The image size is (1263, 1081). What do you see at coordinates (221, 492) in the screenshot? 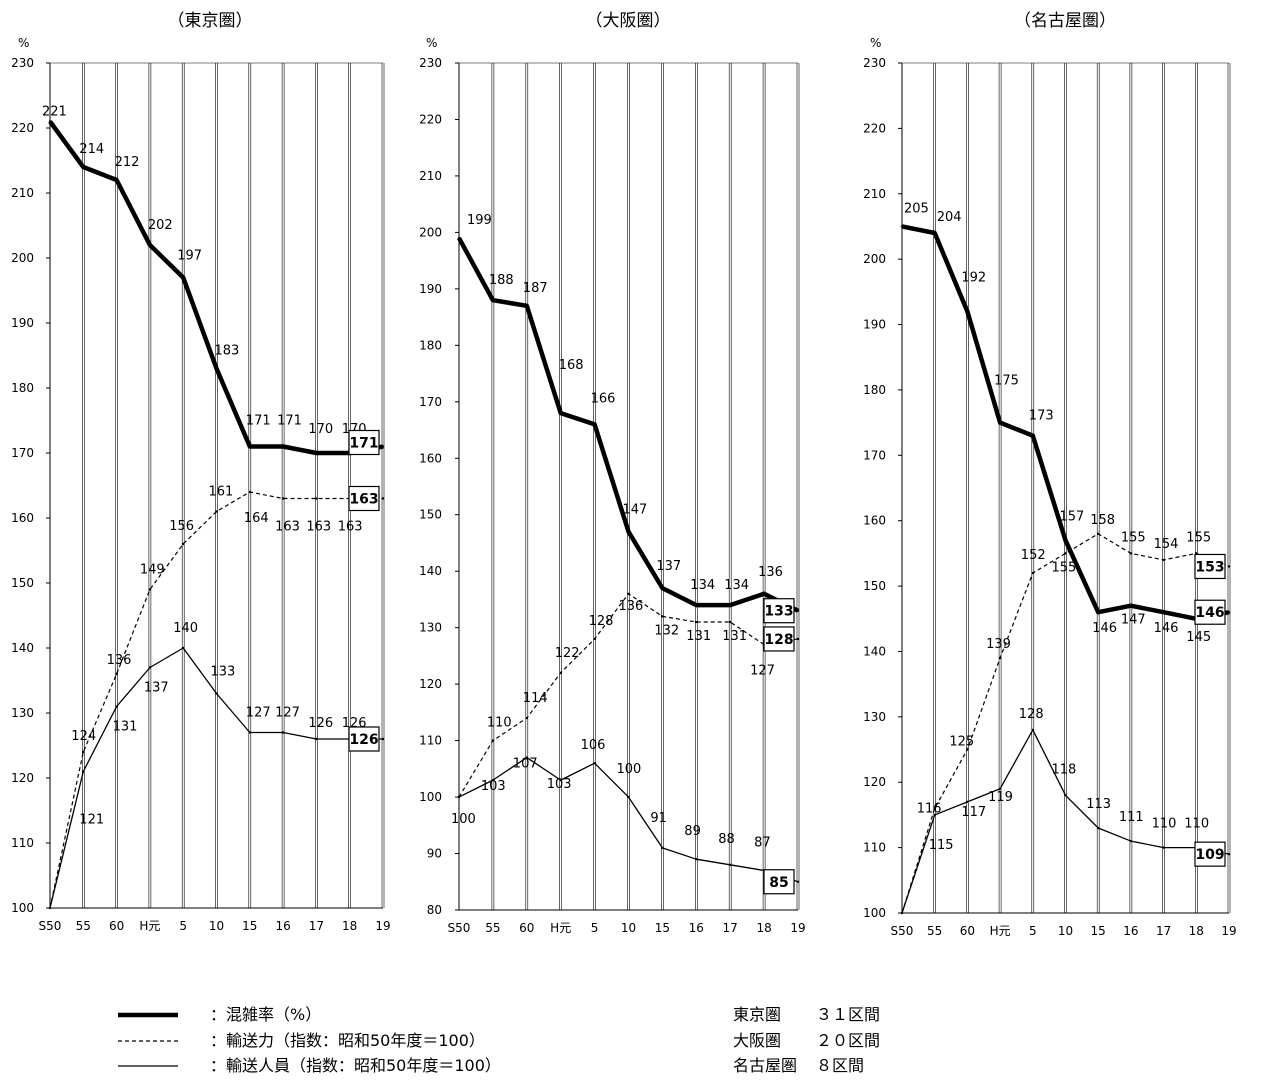
I see `data-label-capacity: 161` at bounding box center [221, 492].